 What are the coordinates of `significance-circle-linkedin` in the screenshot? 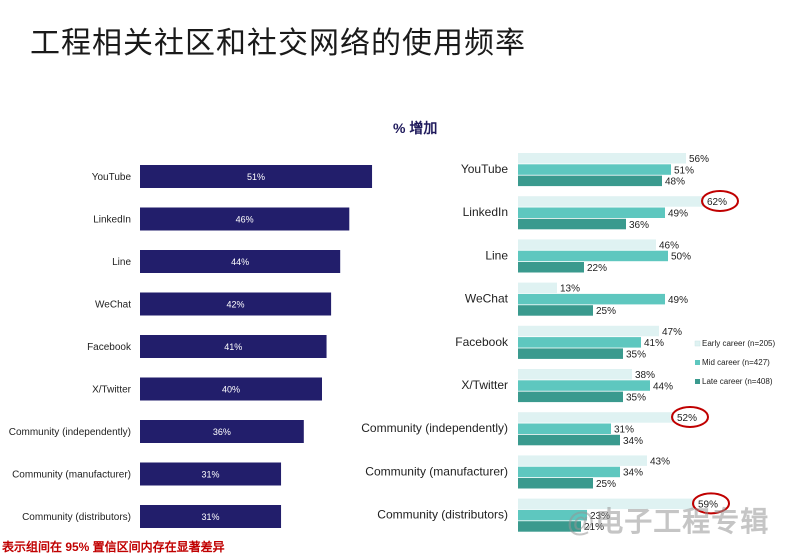 It's located at (720, 200).